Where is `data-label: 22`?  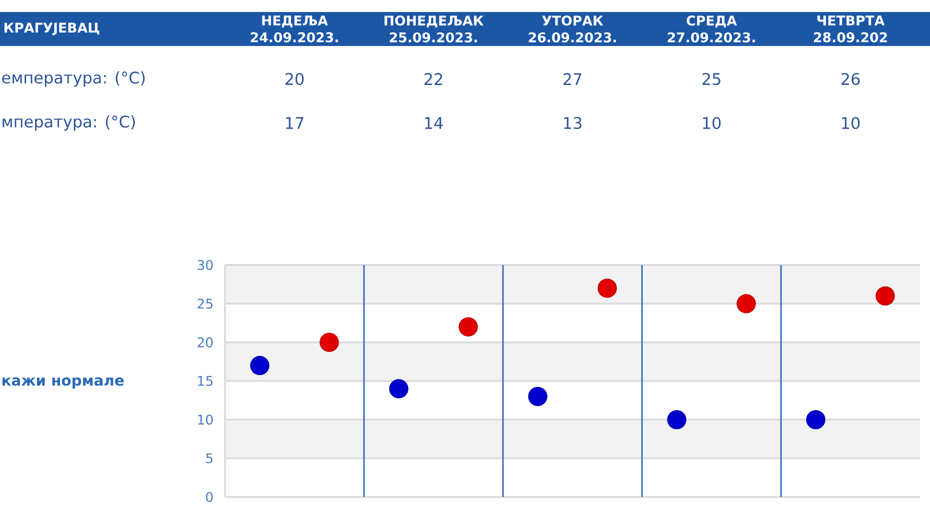 data-label: 22 is located at coordinates (433, 79).